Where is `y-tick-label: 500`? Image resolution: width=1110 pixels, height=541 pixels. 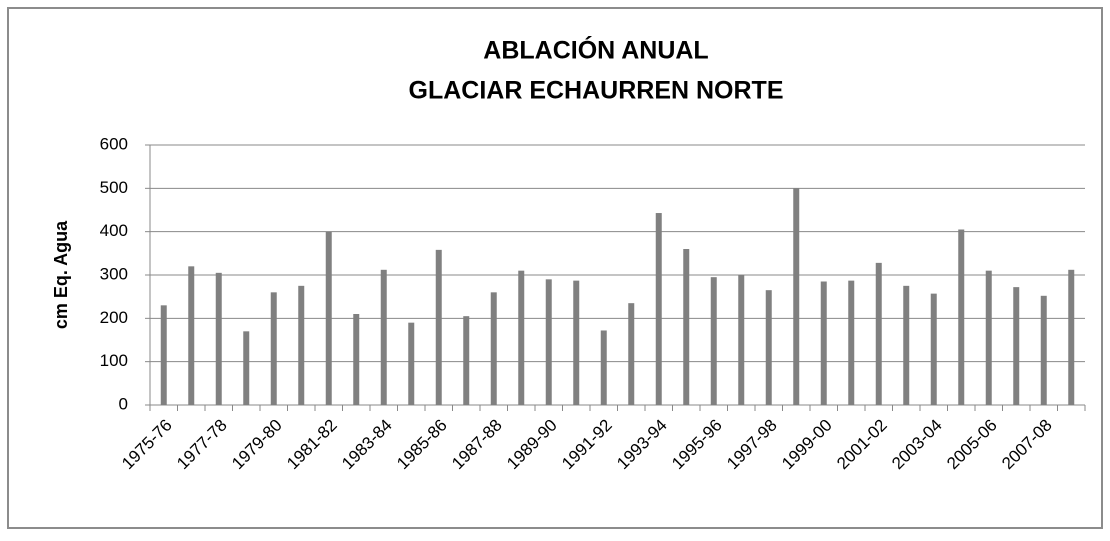
y-tick-label: 500 is located at coordinates (114, 187).